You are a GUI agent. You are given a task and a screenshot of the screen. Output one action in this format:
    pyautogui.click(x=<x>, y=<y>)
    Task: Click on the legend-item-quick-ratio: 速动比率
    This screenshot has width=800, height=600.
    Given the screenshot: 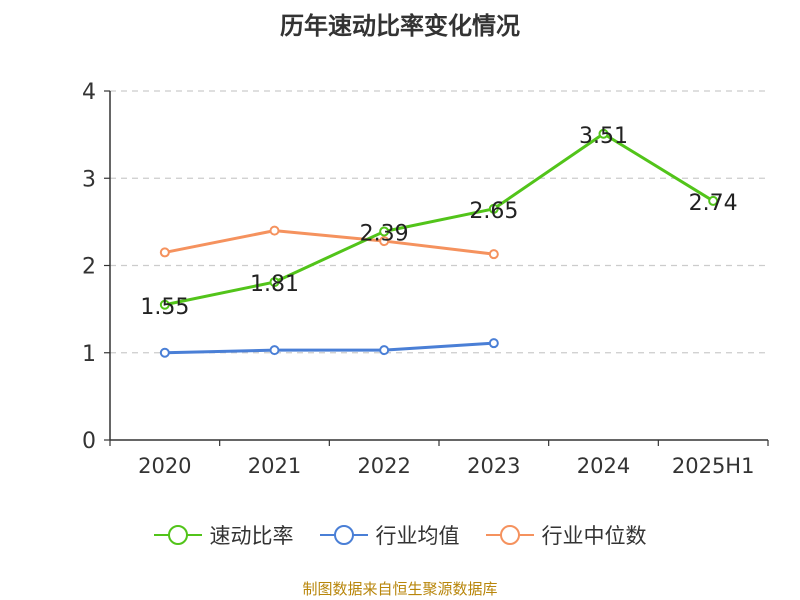 What is the action you would take?
    pyautogui.click(x=223, y=535)
    